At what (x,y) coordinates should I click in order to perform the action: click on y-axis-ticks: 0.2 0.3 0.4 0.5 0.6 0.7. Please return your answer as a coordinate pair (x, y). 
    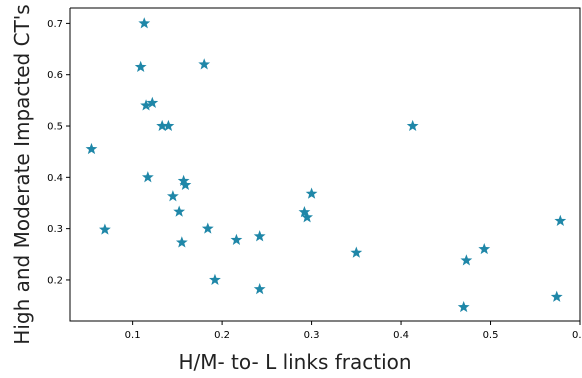
    Looking at the image, I should click on (58, 152).